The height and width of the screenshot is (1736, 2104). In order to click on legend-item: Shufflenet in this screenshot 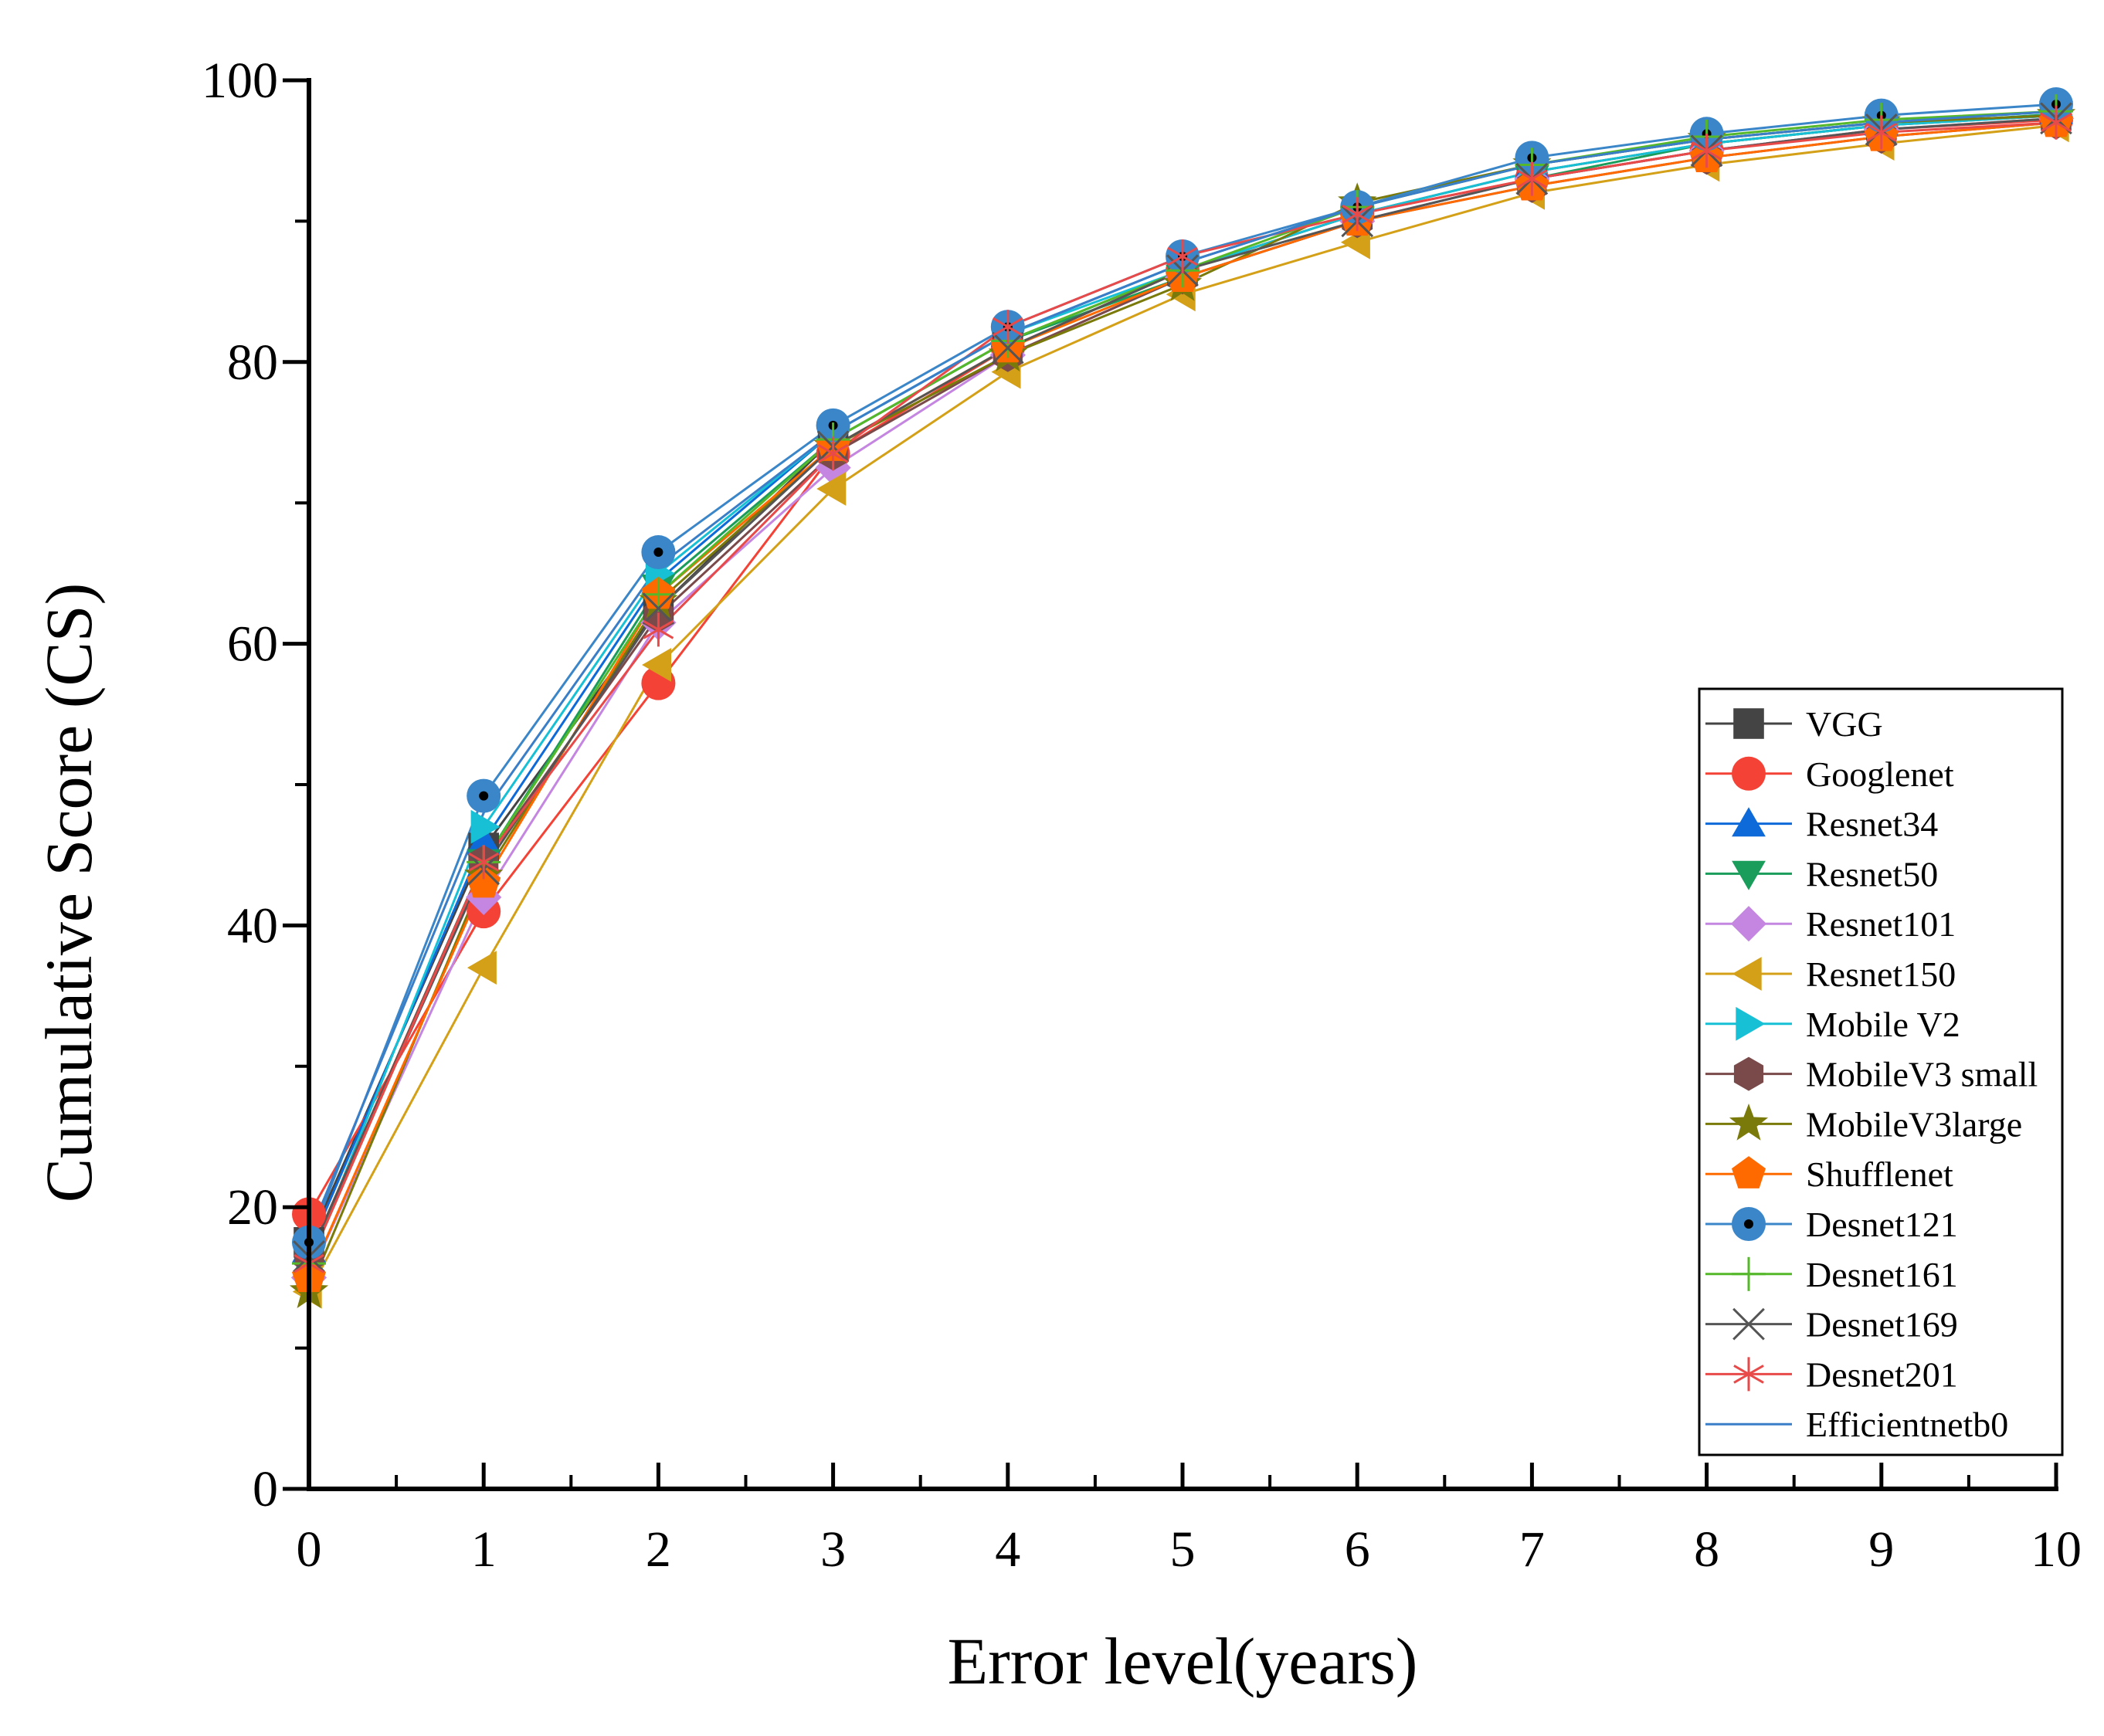, I will do `click(1829, 1174)`.